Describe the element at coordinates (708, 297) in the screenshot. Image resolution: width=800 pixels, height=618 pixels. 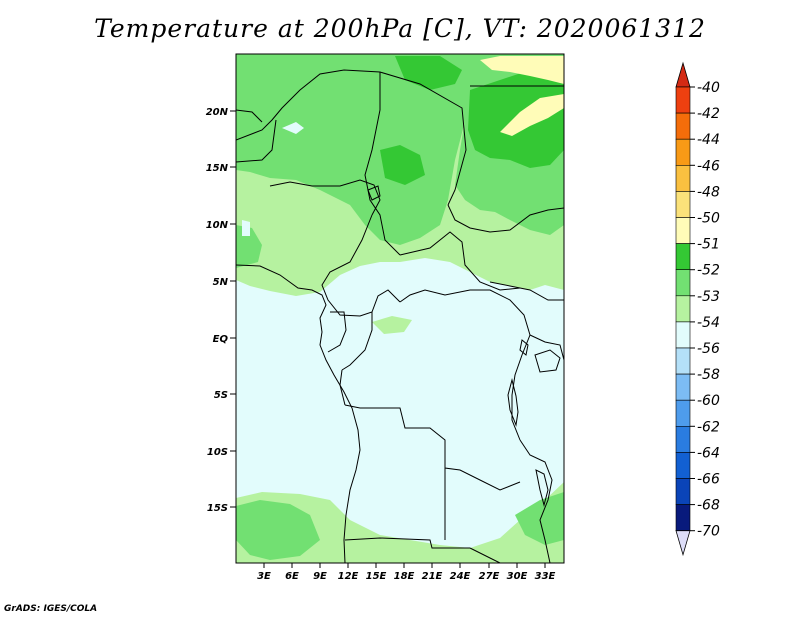
I see `colorbar-label: -53` at that location.